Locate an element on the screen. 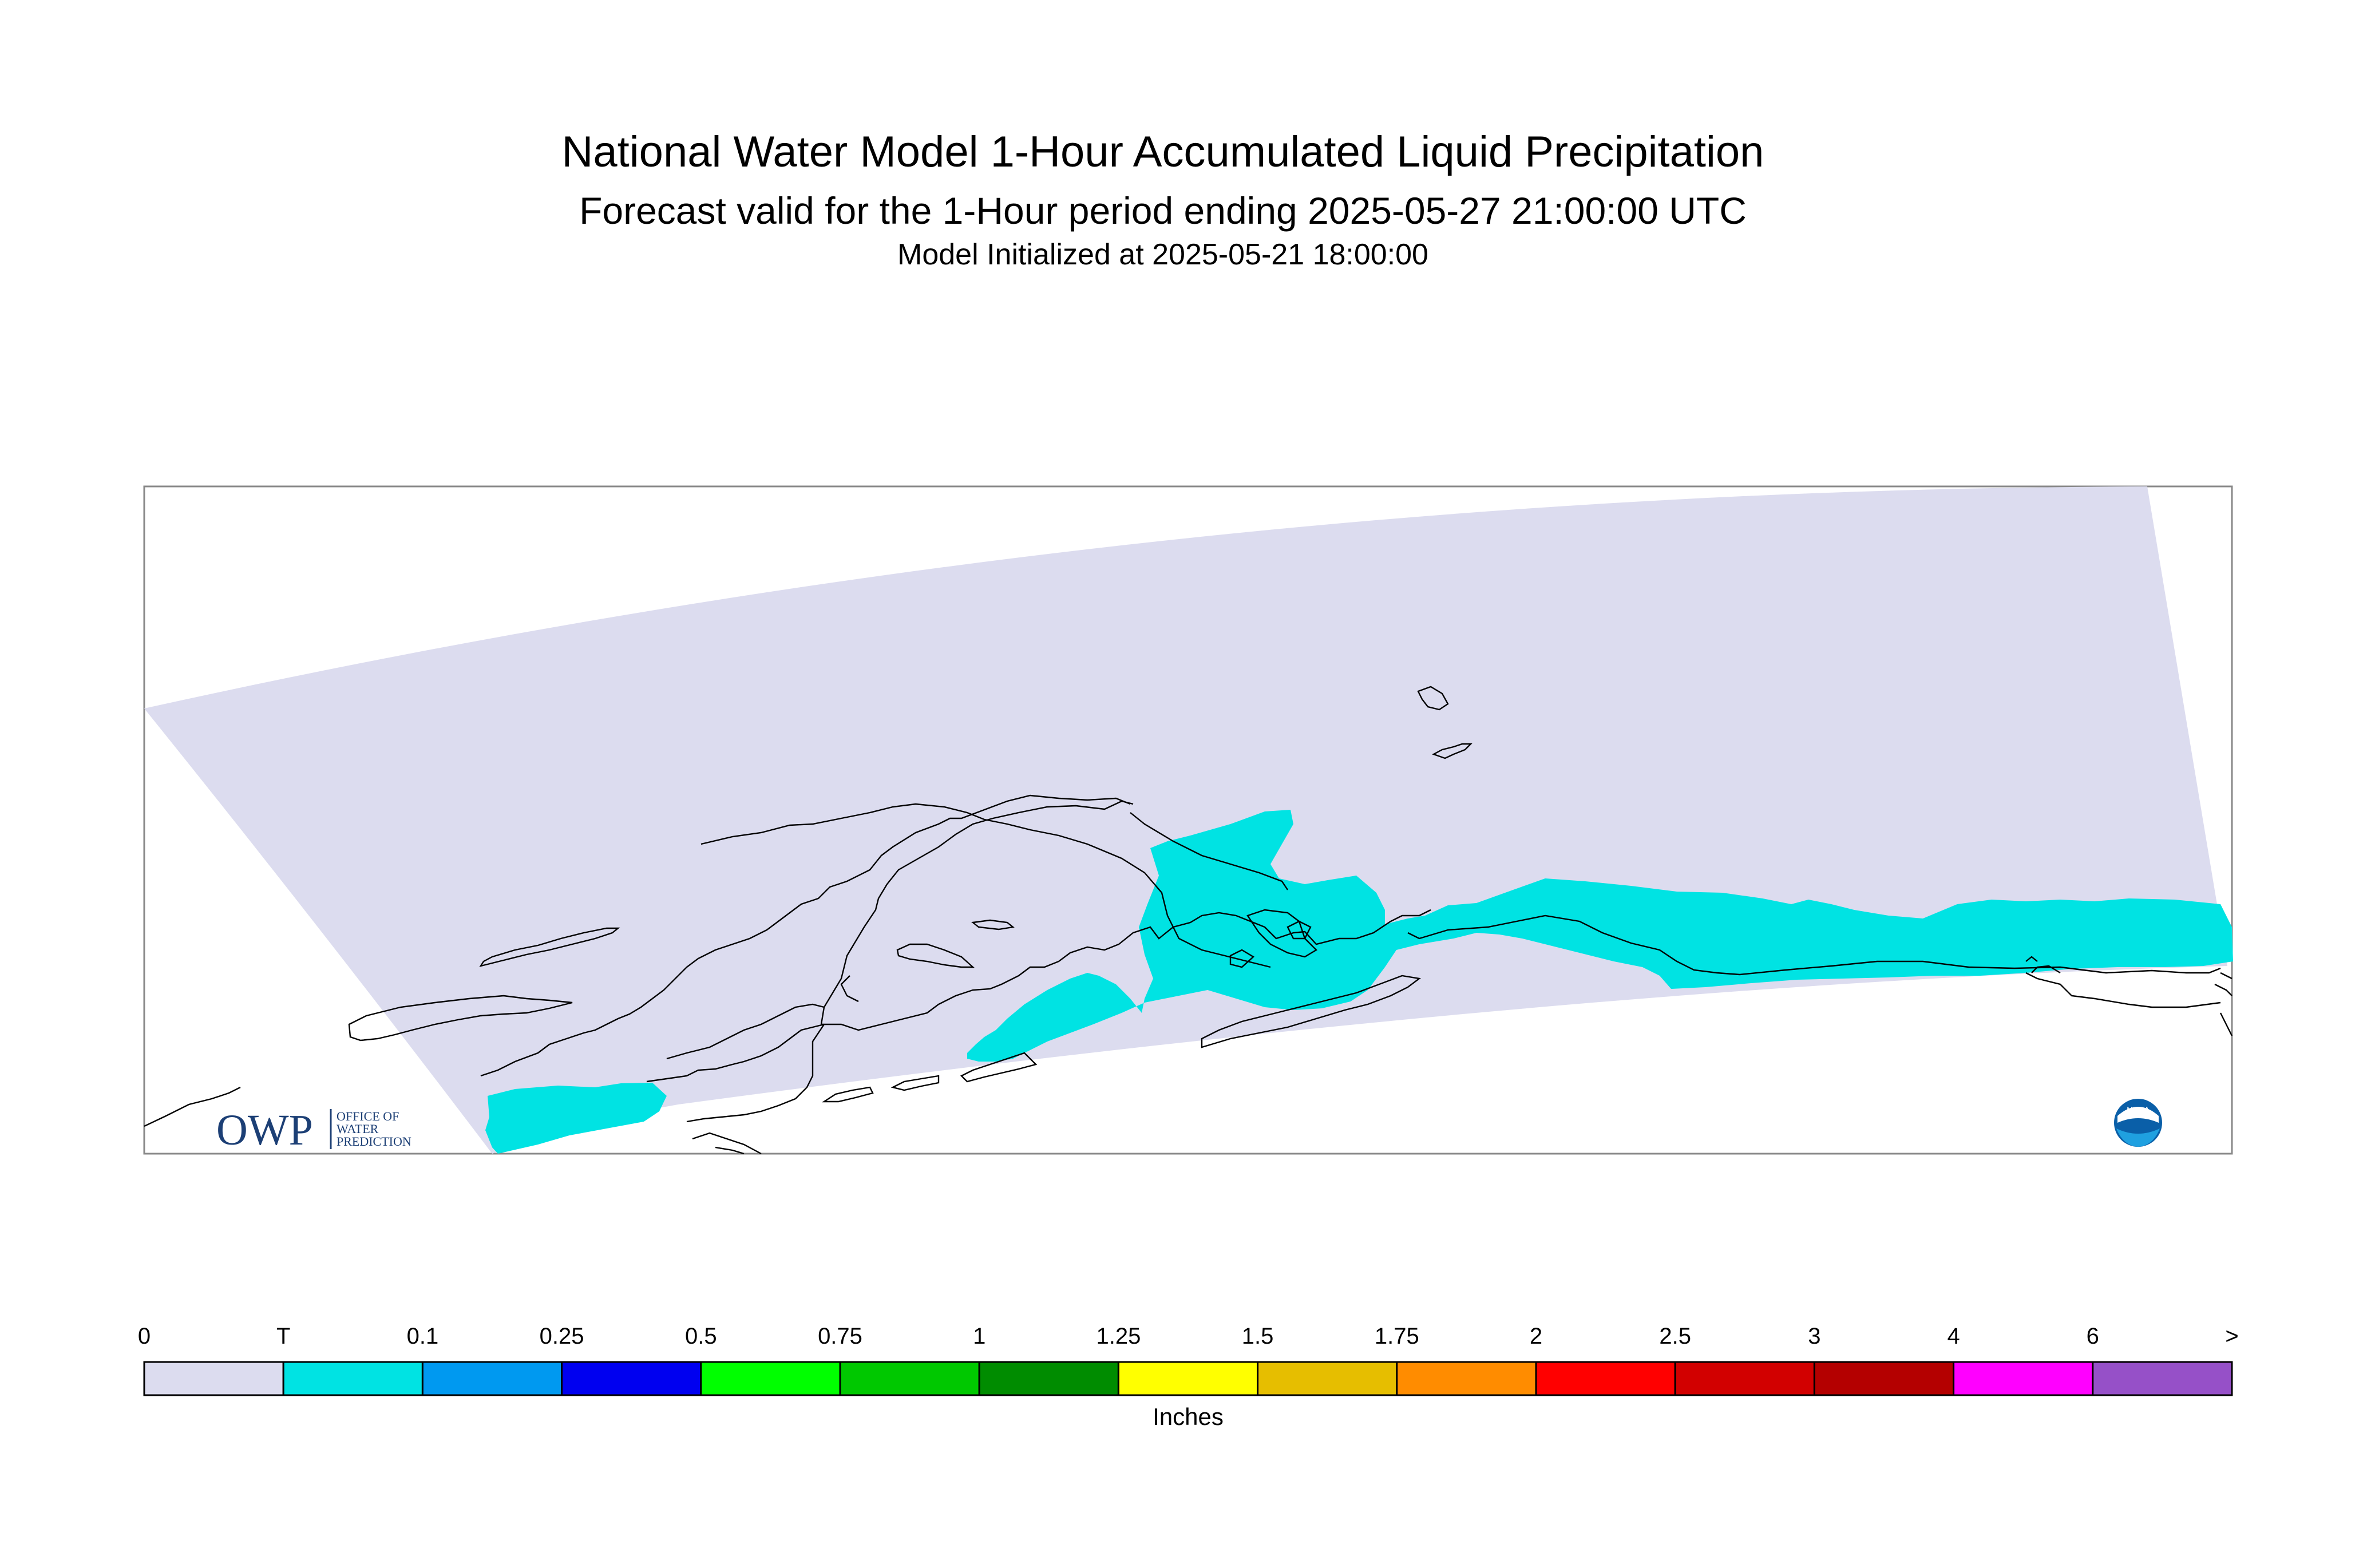 This screenshot has width=2375, height=1568. legend-tick-label: 1.75 is located at coordinates (1397, 1336).